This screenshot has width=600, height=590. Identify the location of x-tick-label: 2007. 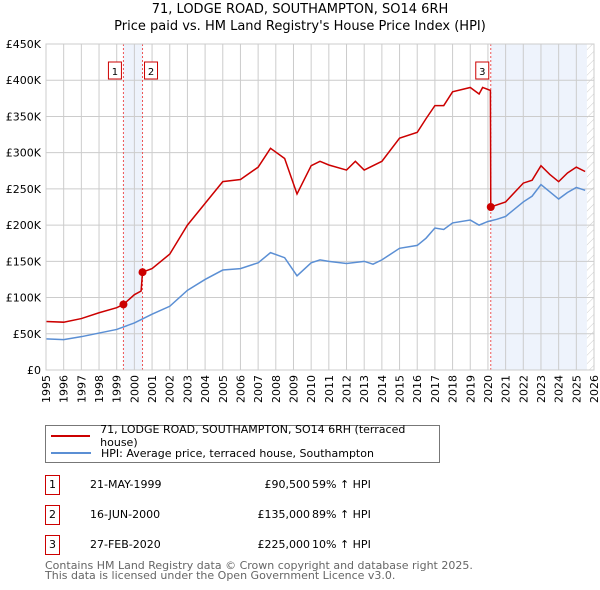
(258, 389).